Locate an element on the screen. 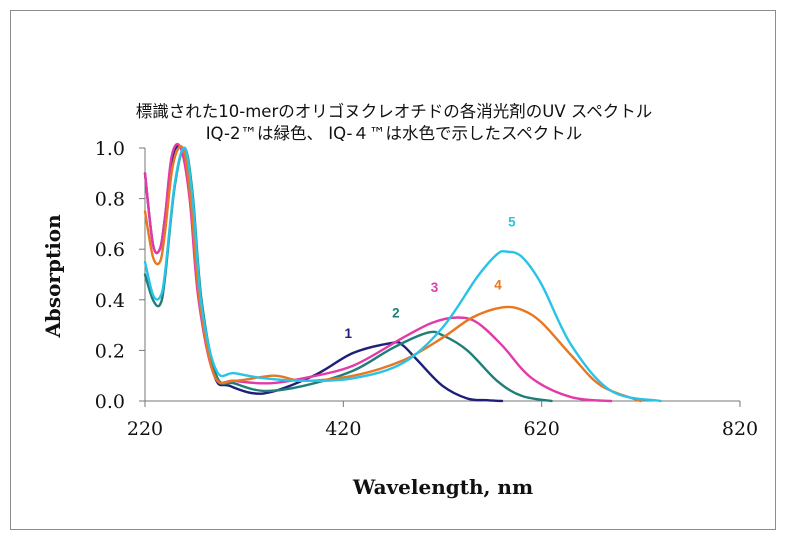 This screenshot has height=536, width=788. series-label-4: 4 is located at coordinates (498, 285).